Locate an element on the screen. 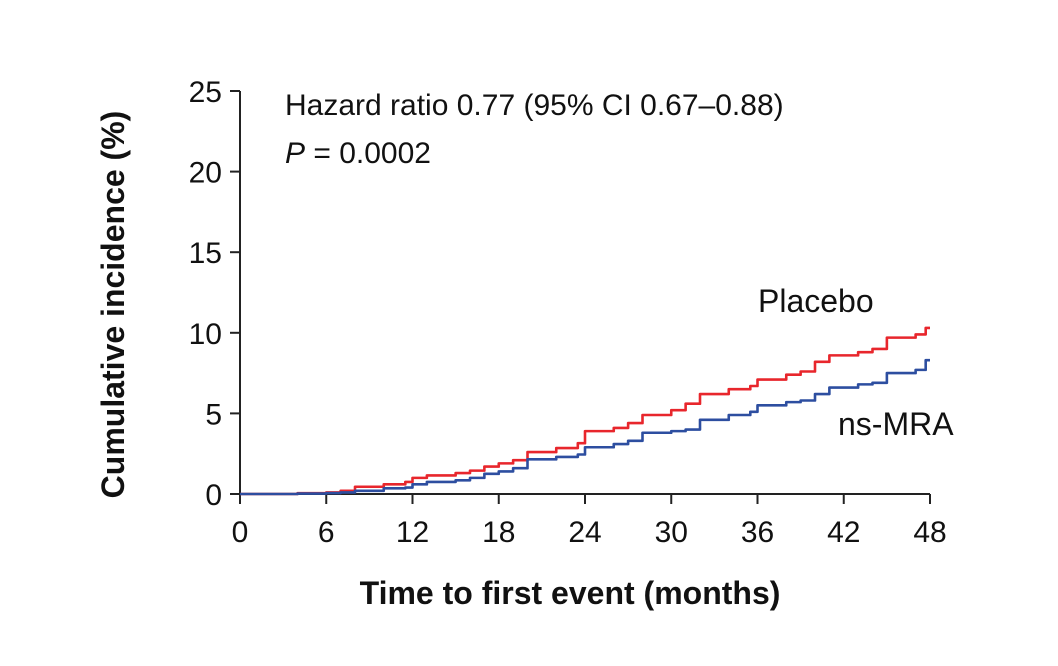 This screenshot has width=1058, height=666. y-axis-title: Cumulative incidence (%) is located at coordinates (113, 305).